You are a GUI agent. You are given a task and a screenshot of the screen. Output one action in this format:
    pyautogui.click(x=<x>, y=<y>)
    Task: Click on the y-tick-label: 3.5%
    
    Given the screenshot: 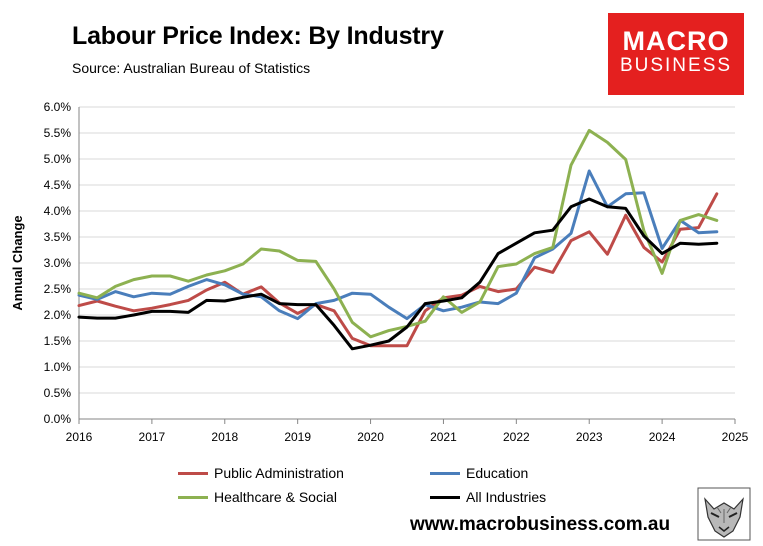 What is the action you would take?
    pyautogui.click(x=58, y=237)
    